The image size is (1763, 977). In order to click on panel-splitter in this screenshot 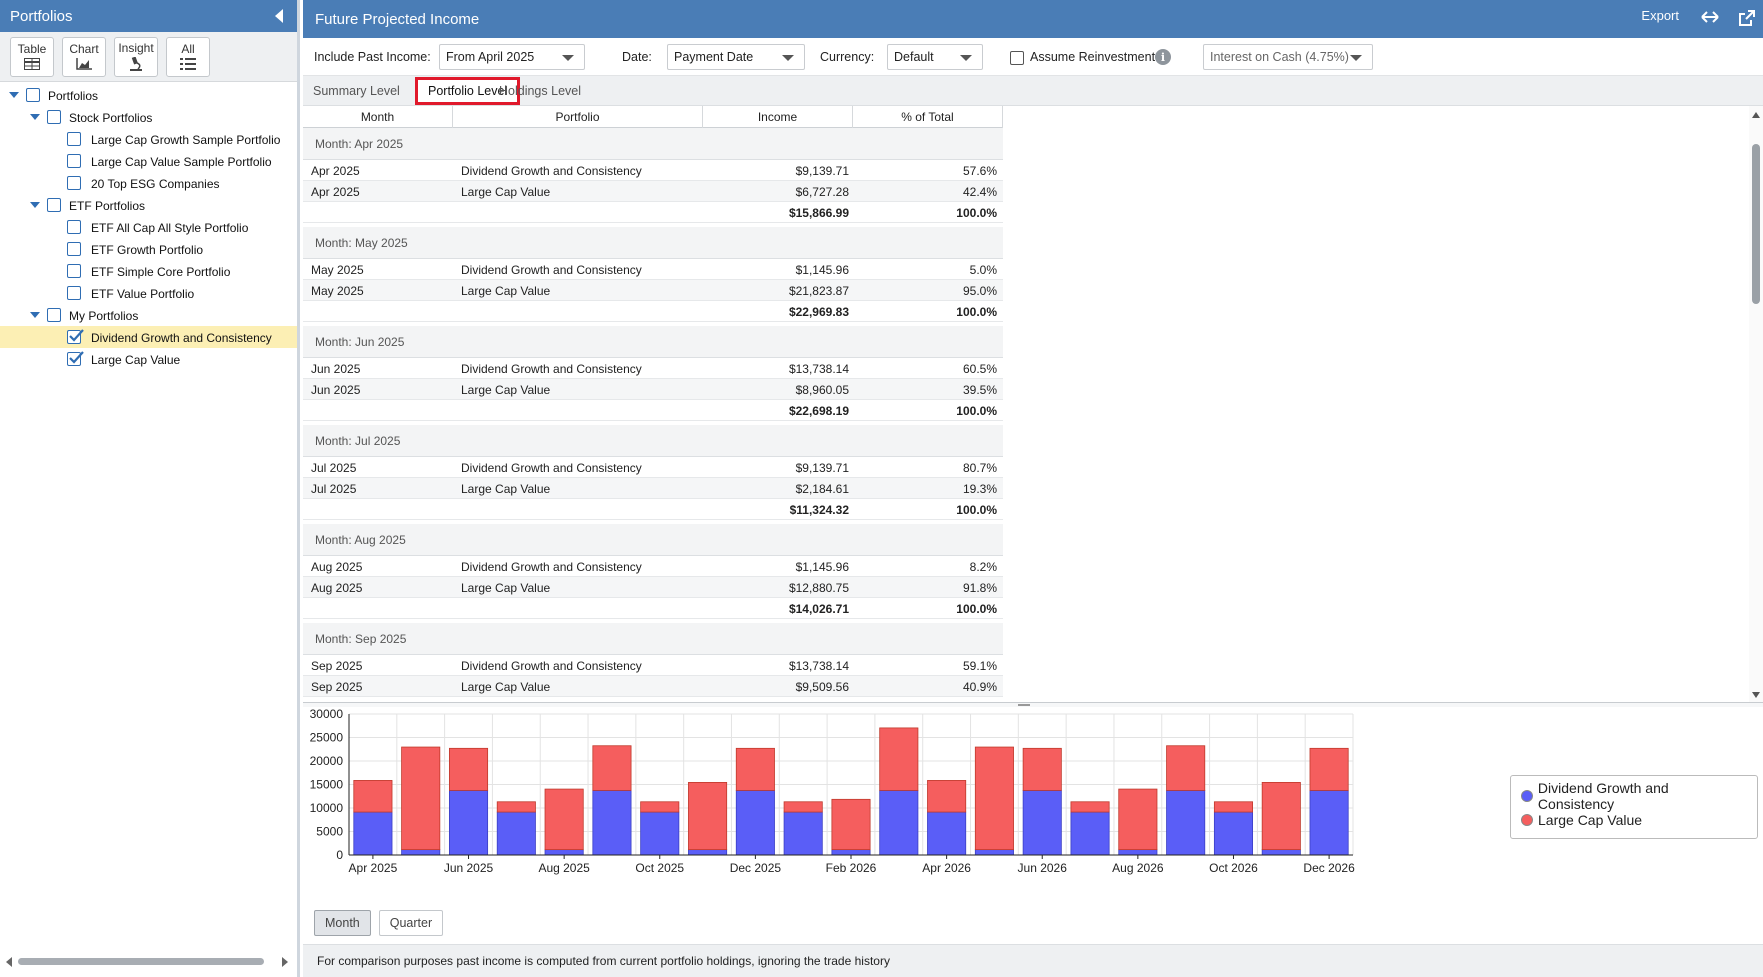, I will do `click(1033, 704)`.